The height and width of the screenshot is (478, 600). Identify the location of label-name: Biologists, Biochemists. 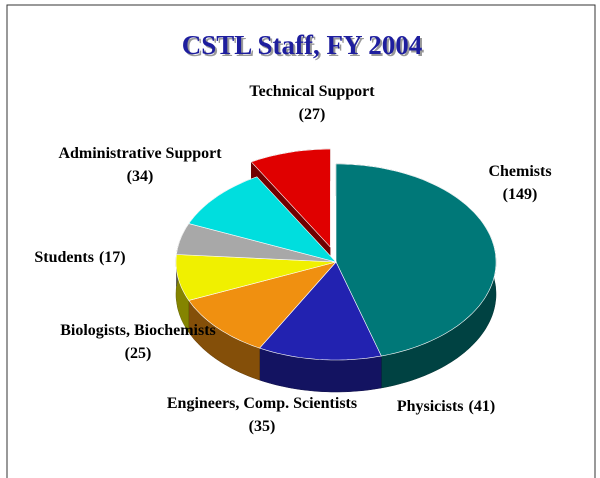
(138, 330).